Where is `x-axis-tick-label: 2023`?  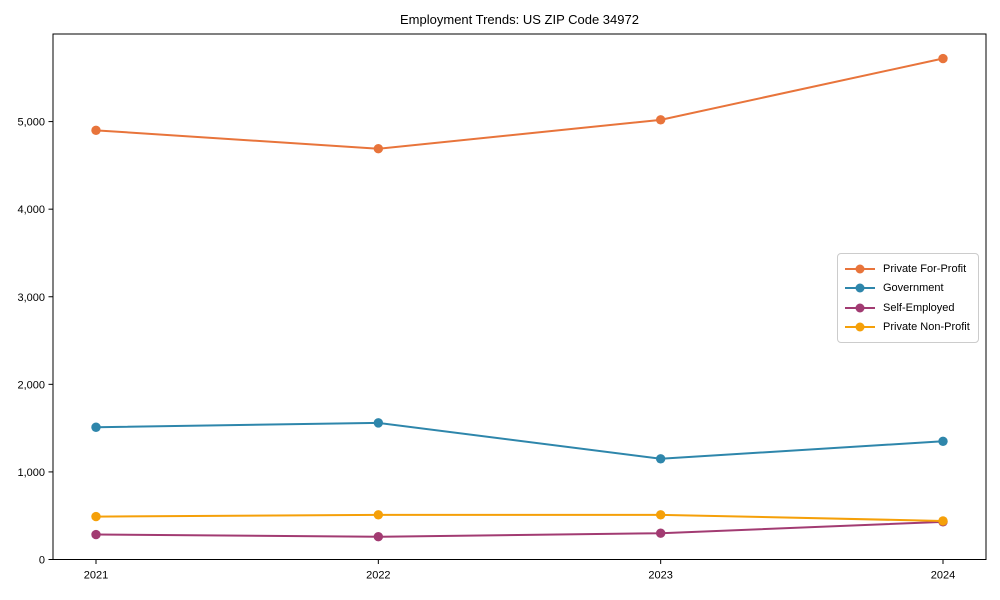
x-axis-tick-label: 2023 is located at coordinates (660, 576).